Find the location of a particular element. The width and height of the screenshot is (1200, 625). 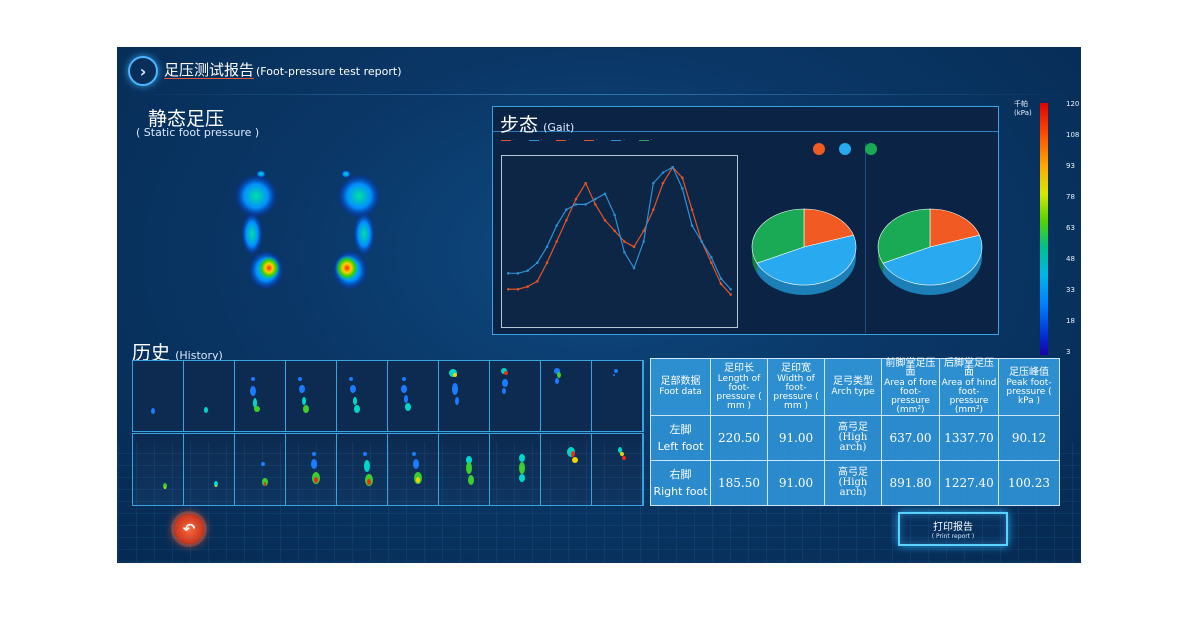

cell-arch: 高弓足 (High arch) is located at coordinates (853, 483).